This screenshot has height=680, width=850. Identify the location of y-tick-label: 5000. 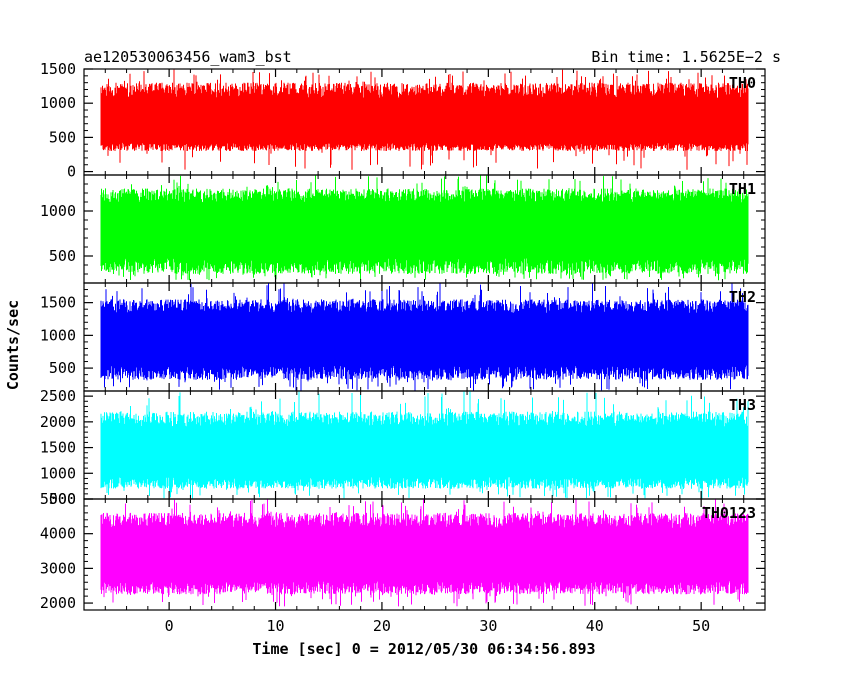
(58, 499).